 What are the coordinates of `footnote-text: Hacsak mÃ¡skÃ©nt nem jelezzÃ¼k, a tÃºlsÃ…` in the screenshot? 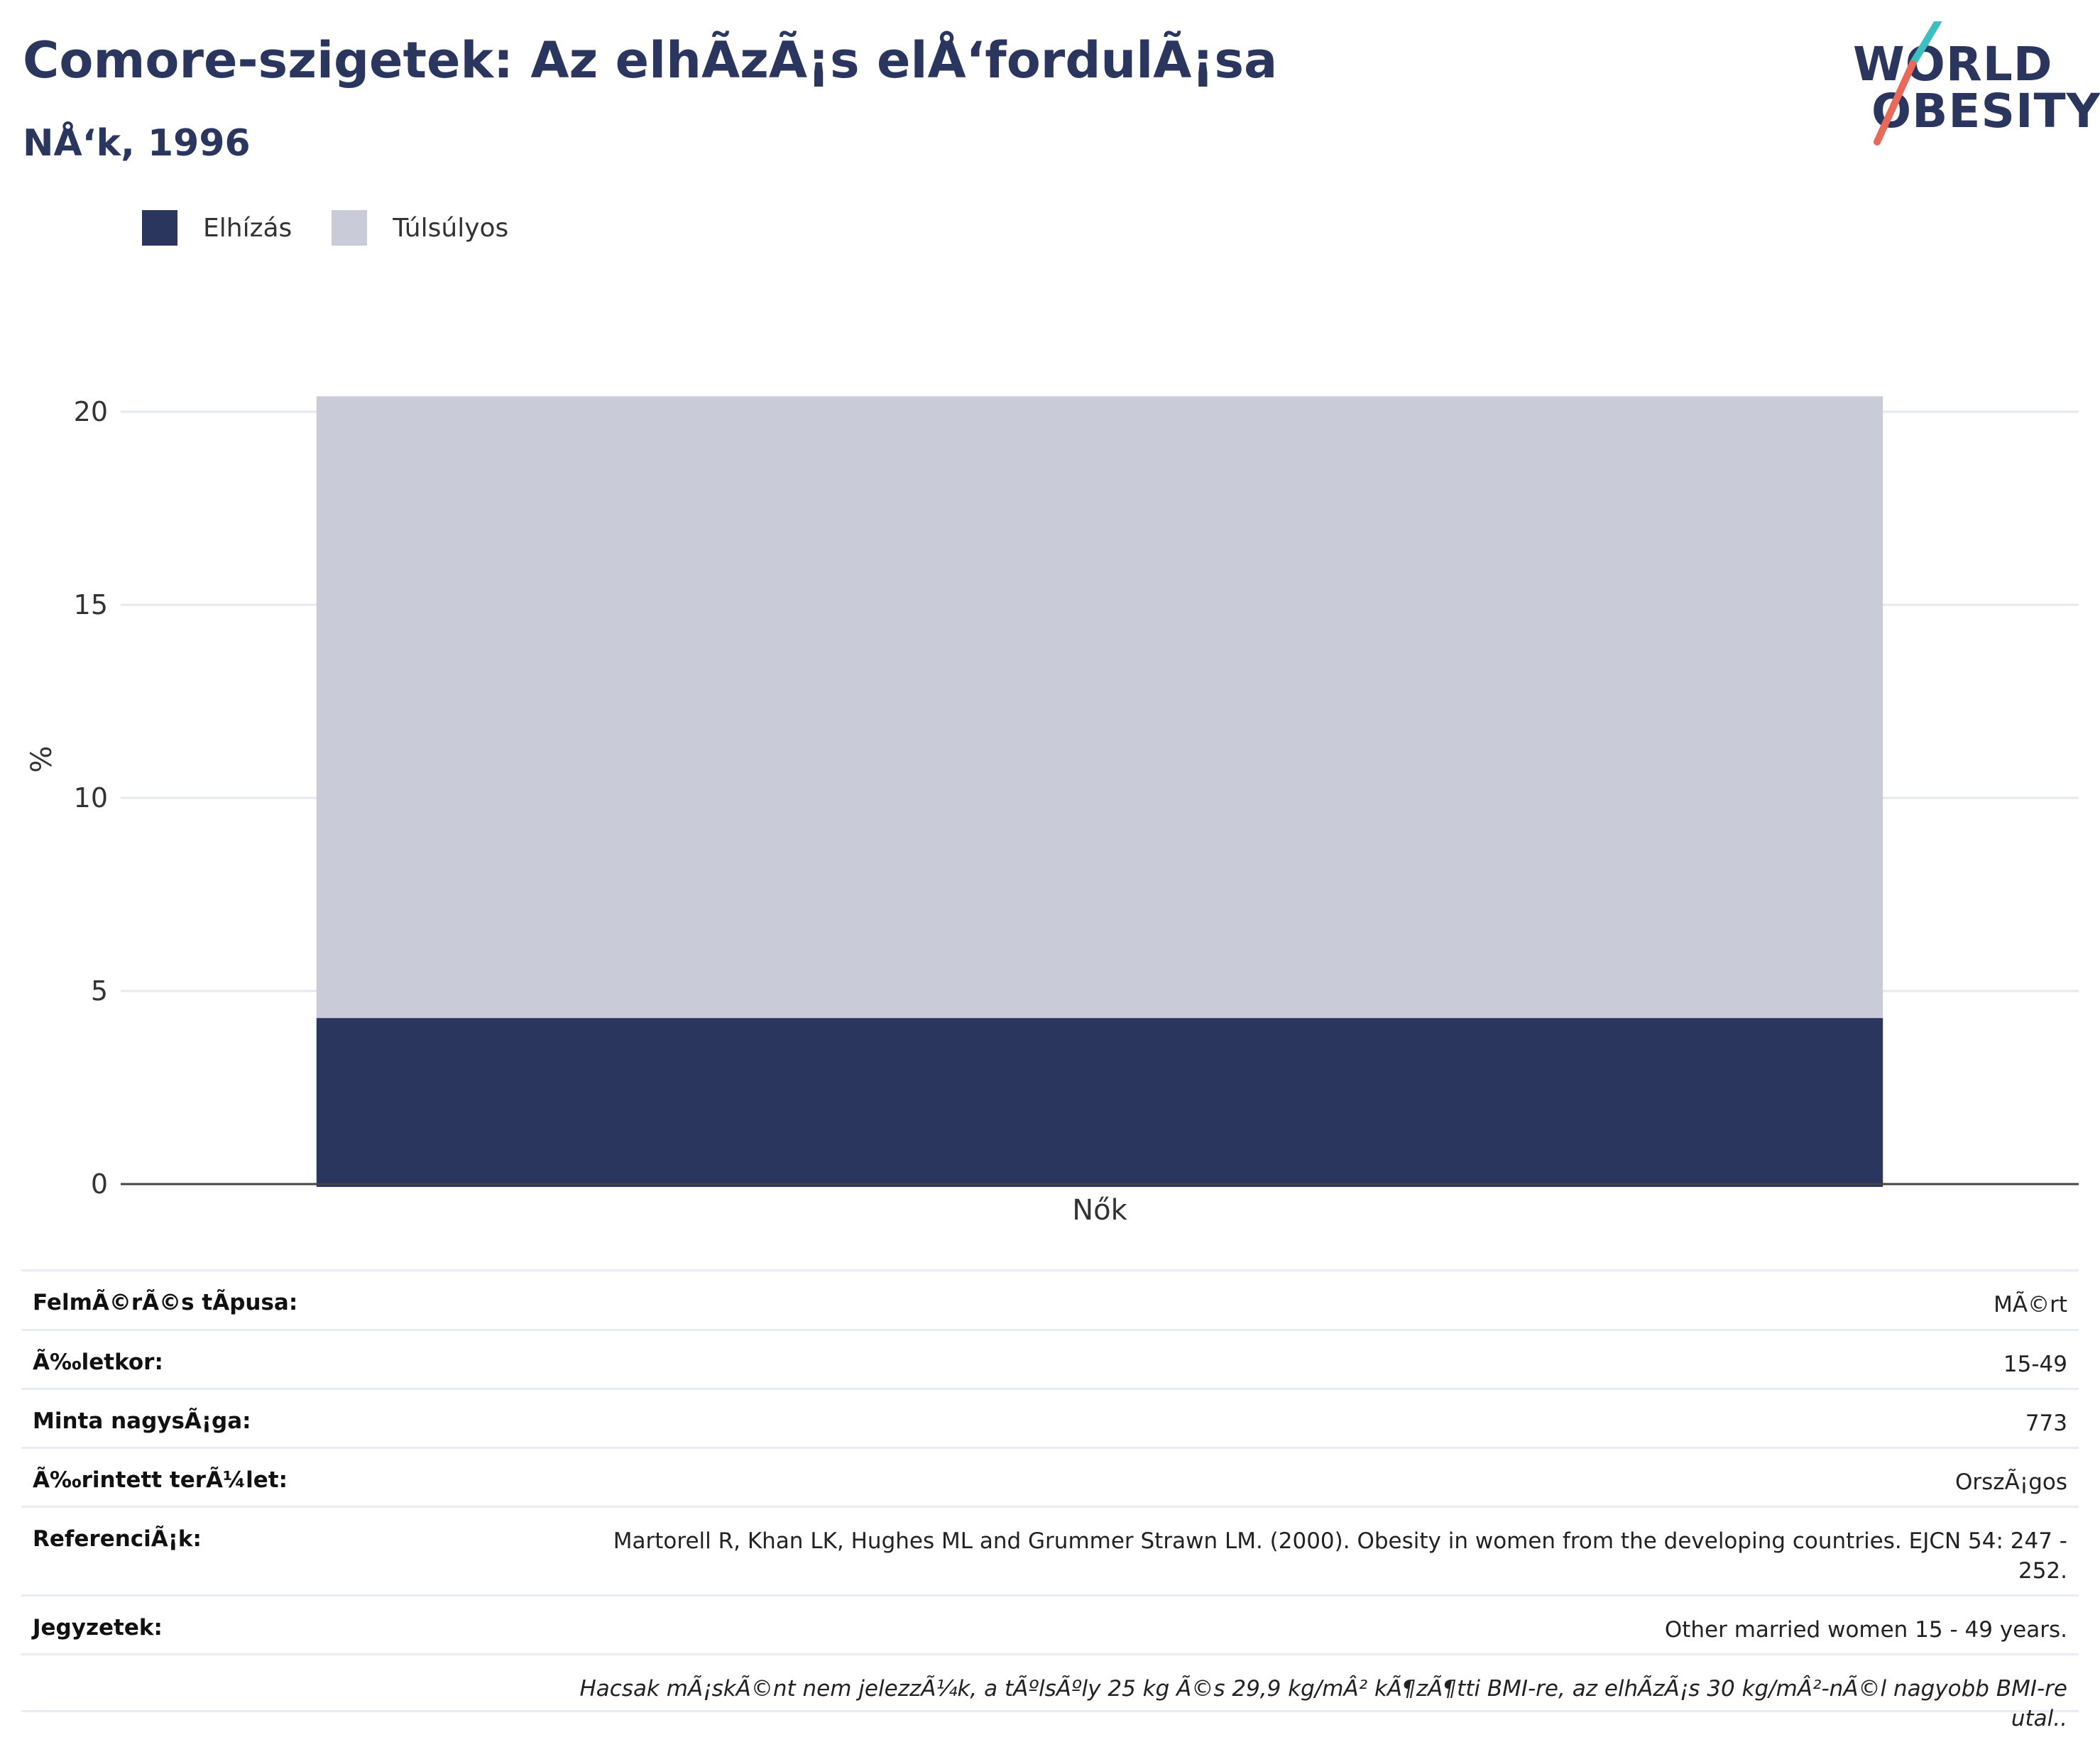 It's located at (1323, 1703).